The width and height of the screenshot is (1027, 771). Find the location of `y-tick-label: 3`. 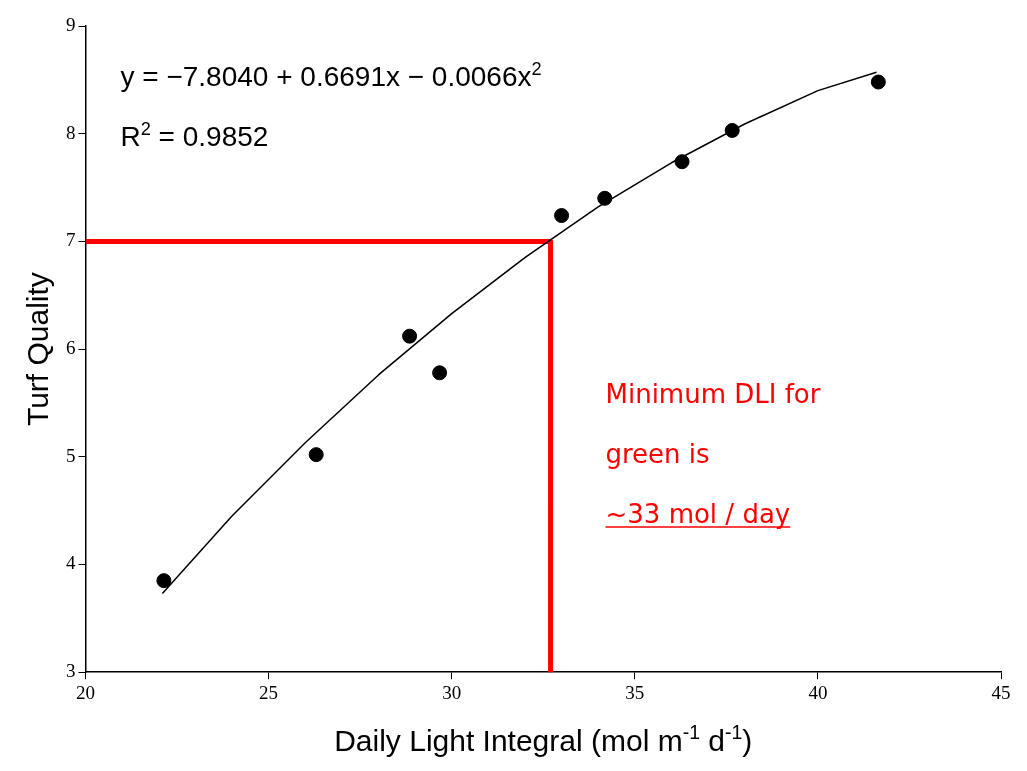

y-tick-label: 3 is located at coordinates (71, 671).